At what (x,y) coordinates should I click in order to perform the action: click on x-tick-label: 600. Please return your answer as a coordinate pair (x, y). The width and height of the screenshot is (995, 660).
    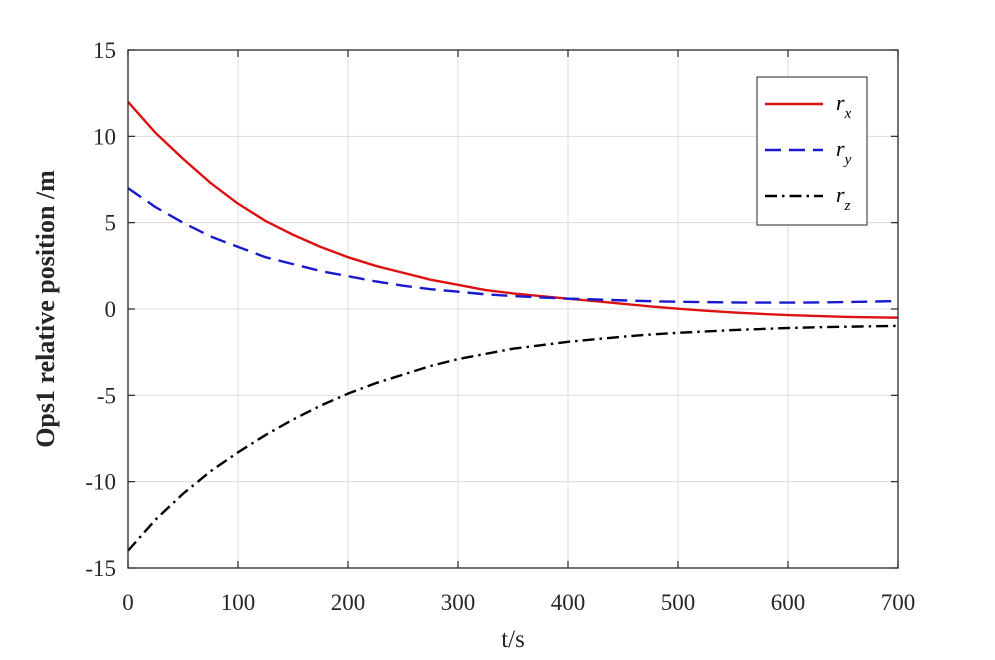
    Looking at the image, I should click on (788, 602).